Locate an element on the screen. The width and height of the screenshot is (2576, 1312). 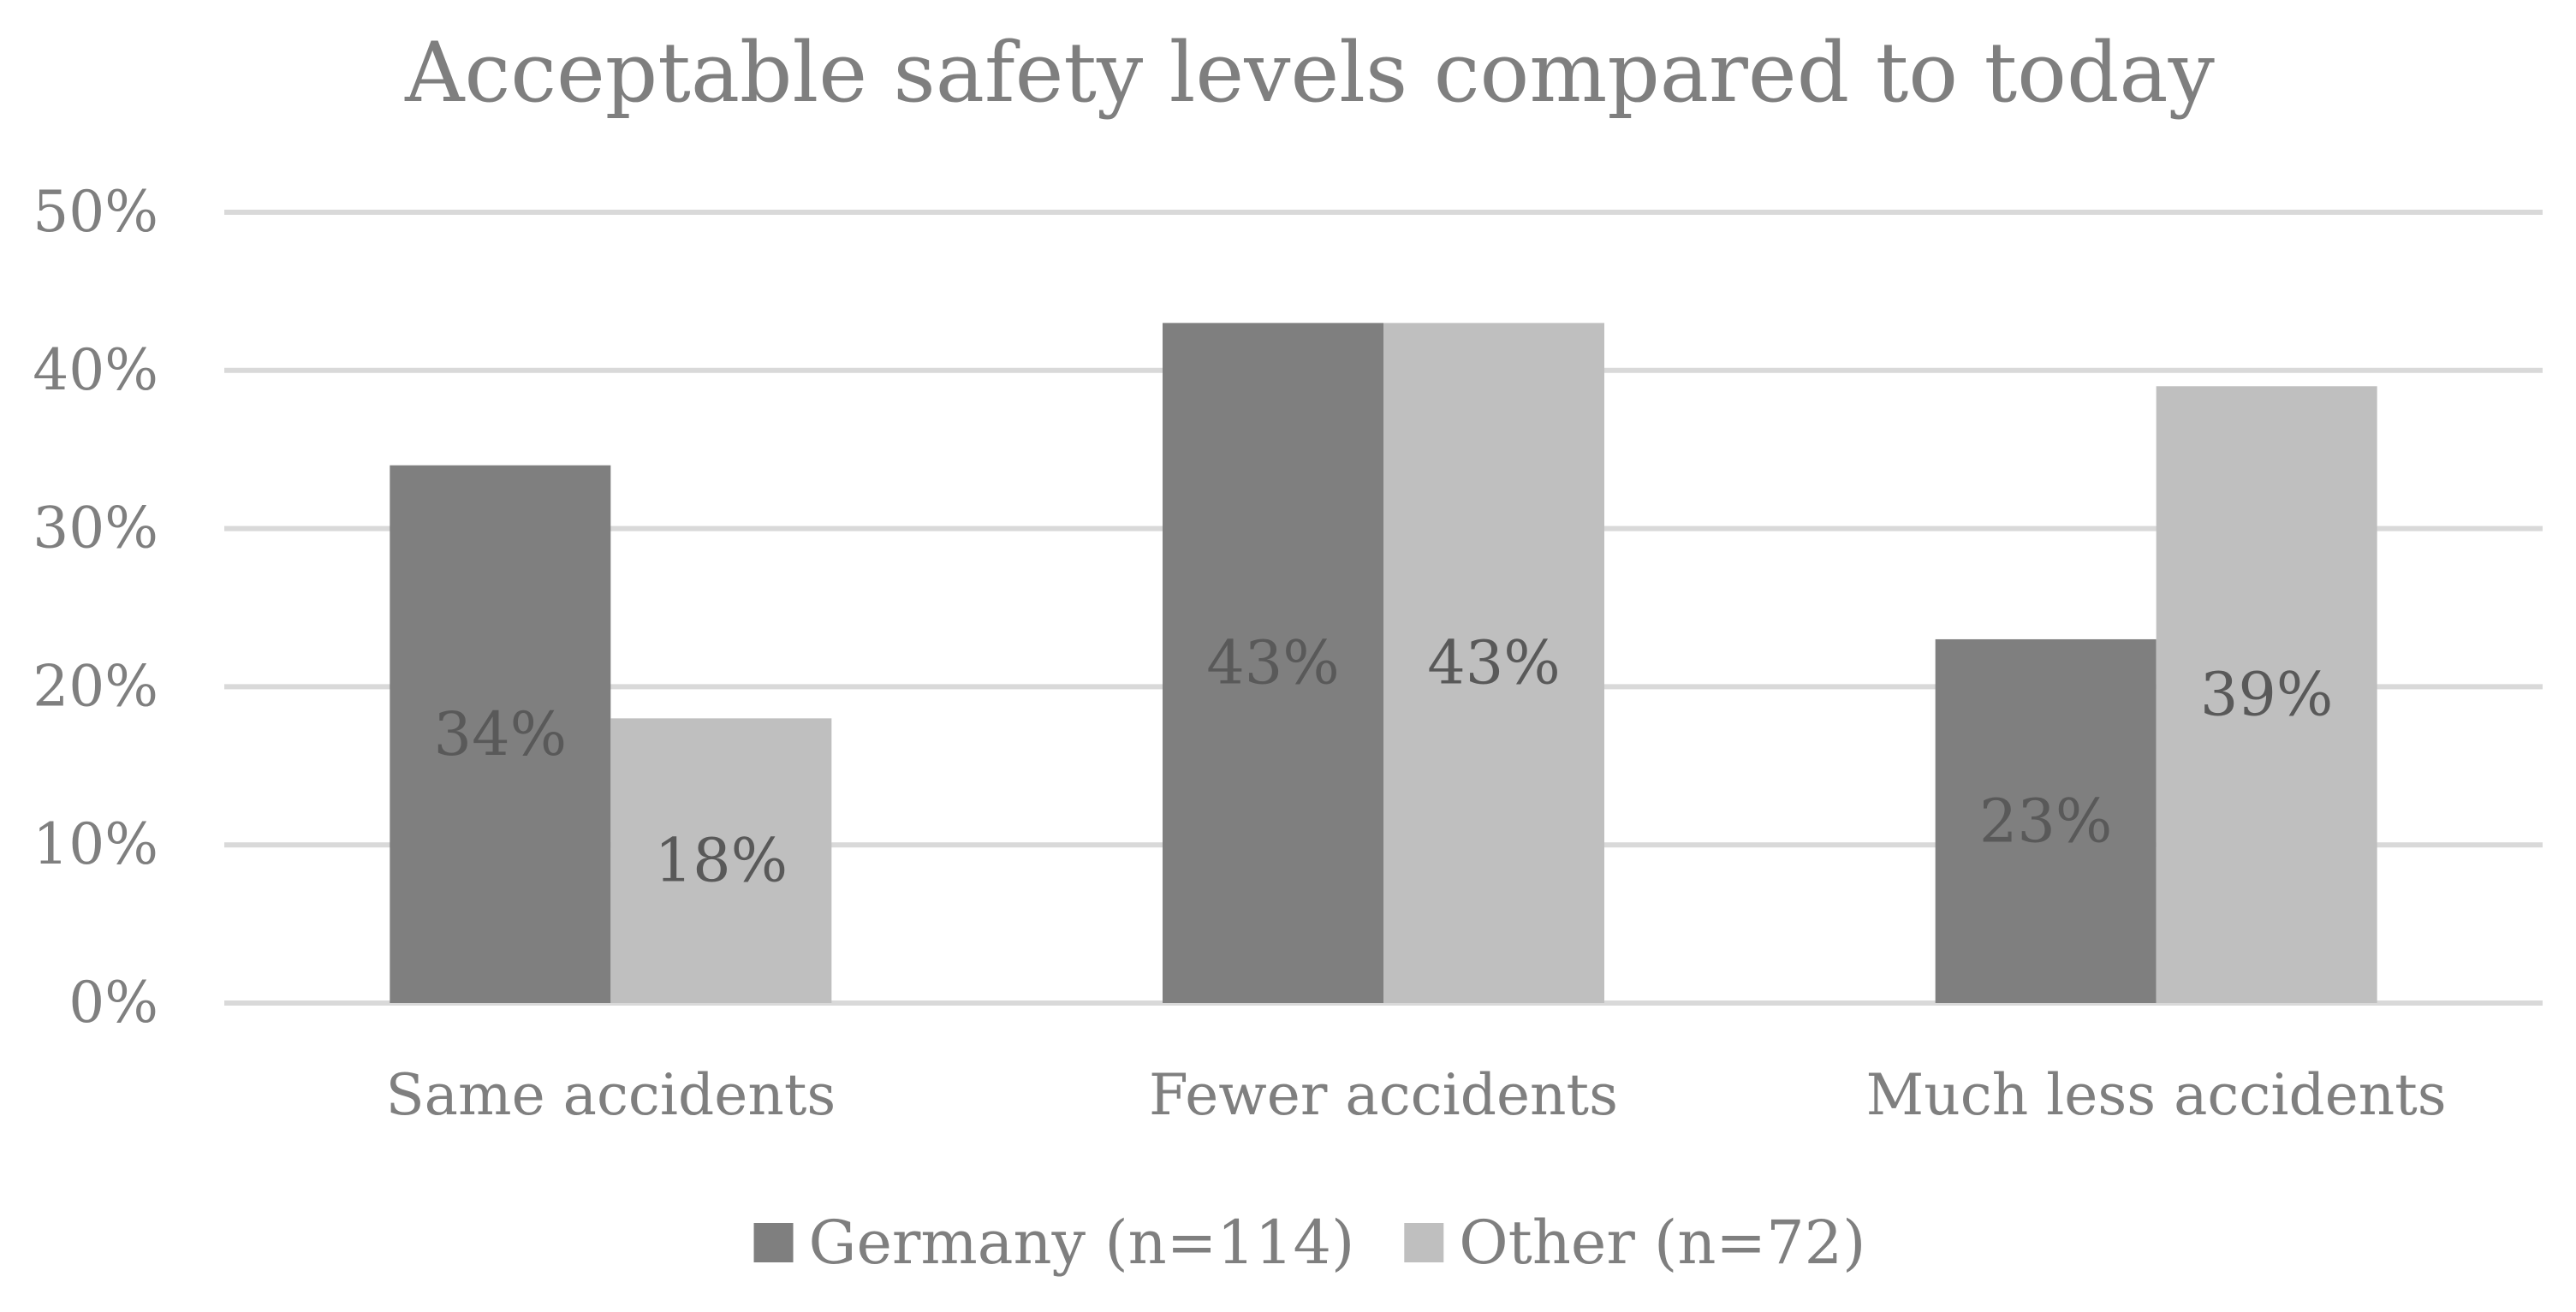
legend-label: Other (n=72) is located at coordinates (1662, 1243).